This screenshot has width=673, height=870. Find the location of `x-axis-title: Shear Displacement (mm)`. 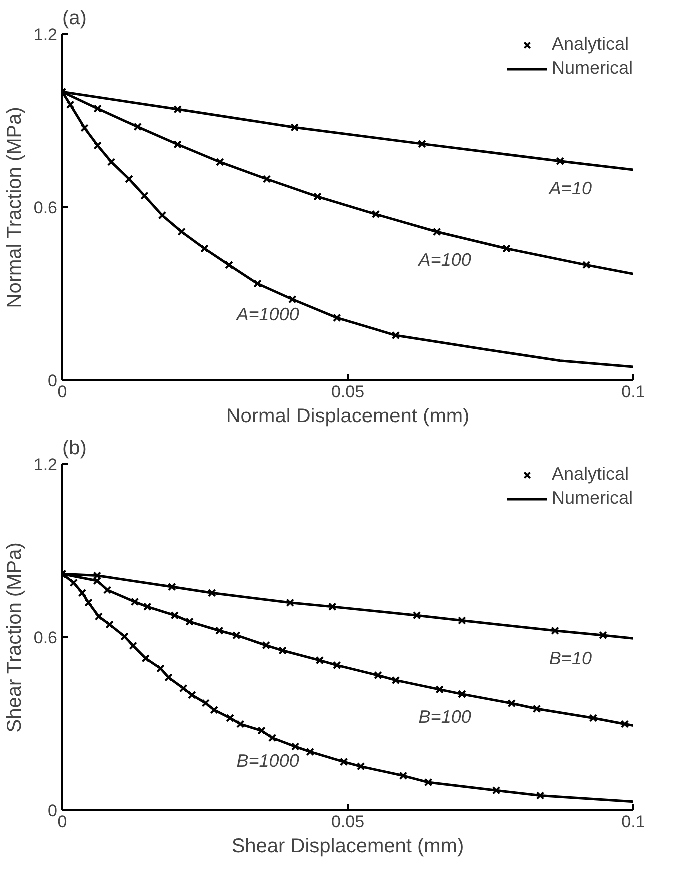

x-axis-title: Shear Displacement (mm) is located at coordinates (348, 847).